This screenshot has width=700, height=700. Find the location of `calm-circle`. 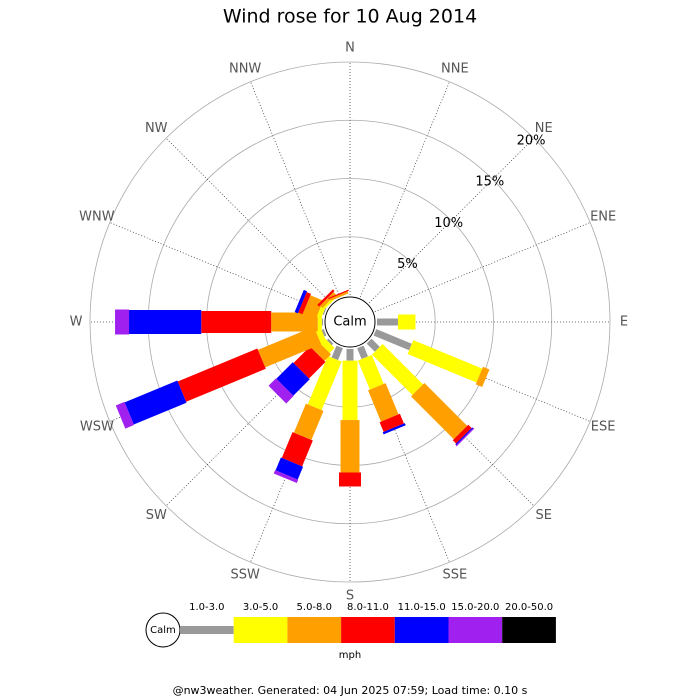

calm-circle is located at coordinates (350, 322).